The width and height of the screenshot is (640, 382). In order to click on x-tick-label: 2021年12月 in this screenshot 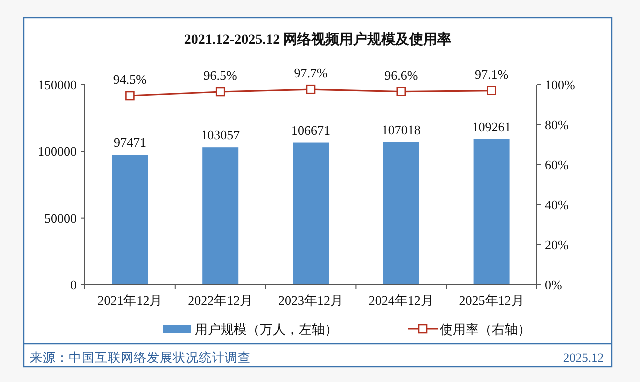, I will do `click(130, 300)`.